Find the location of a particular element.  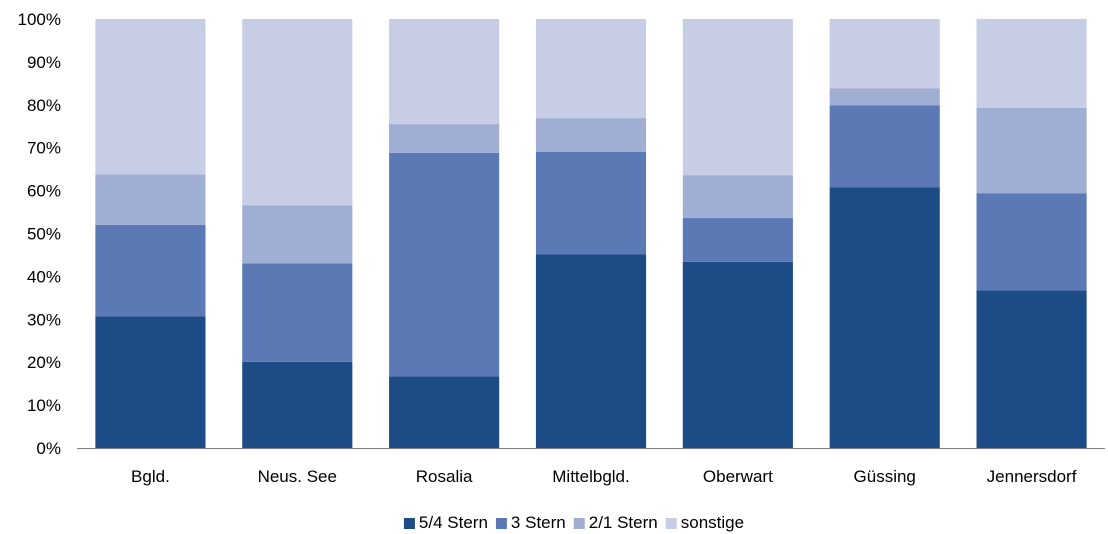

legend-item: 3 Stern is located at coordinates (530, 522).